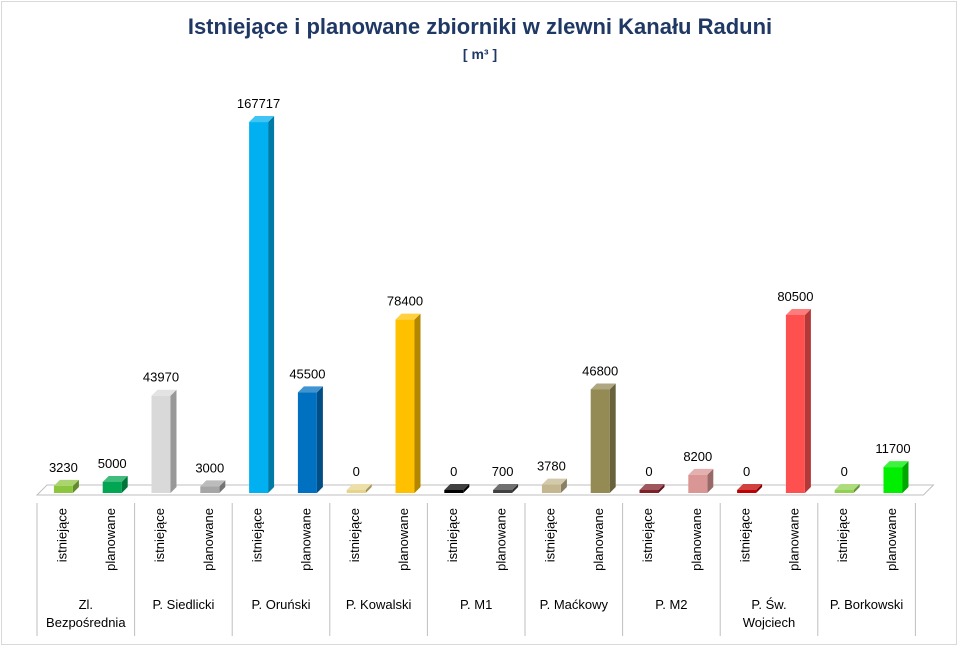  I want to click on group-label: Bezpośrednia, so click(86, 622).